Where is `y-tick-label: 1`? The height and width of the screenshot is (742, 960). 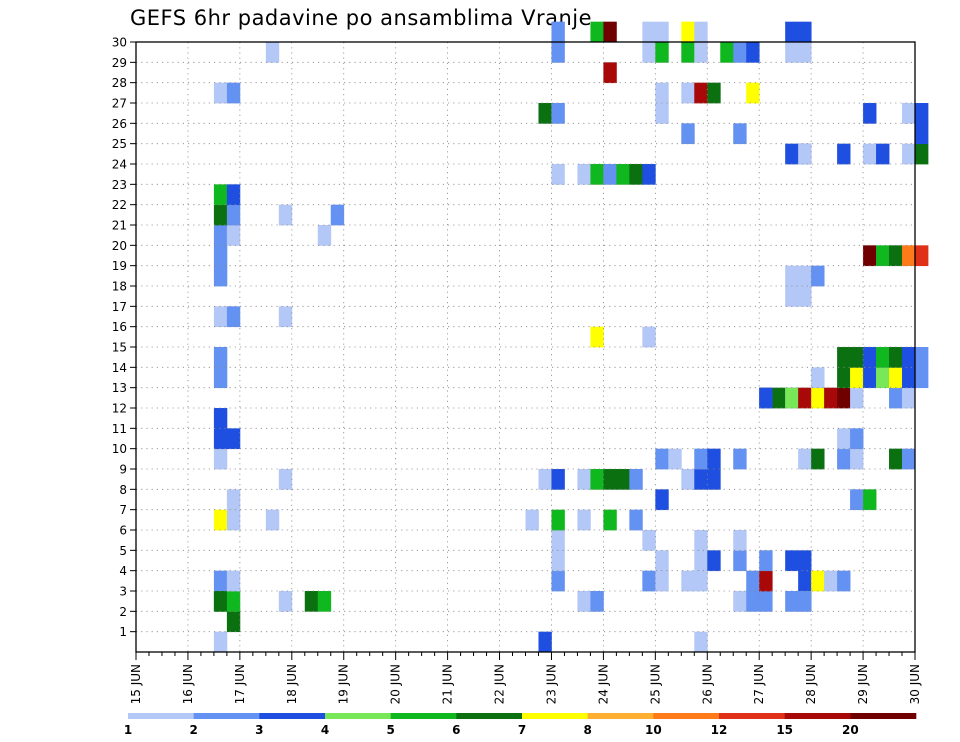 y-tick-label: 1 is located at coordinates (123, 632).